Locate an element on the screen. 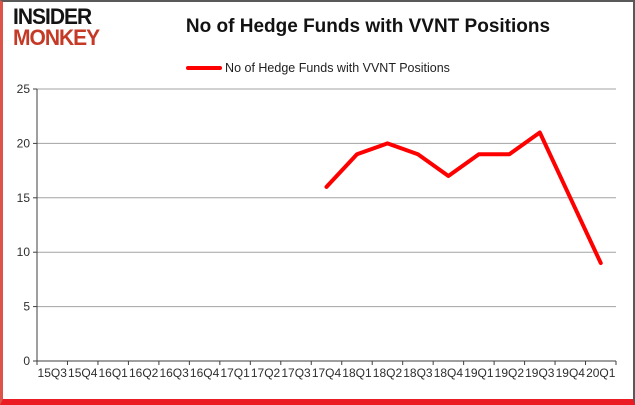 This screenshot has width=635, height=405. svg-text: 15 is located at coordinates (24, 198).